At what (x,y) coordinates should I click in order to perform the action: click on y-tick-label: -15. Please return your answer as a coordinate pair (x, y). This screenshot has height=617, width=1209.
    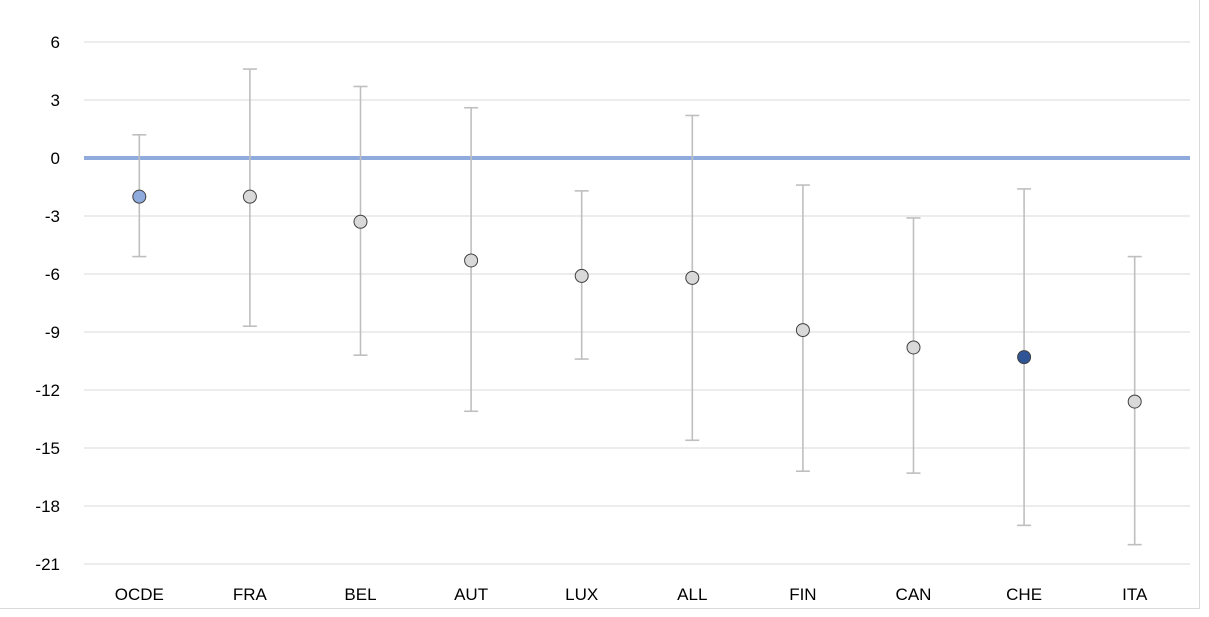
    Looking at the image, I should click on (47, 448).